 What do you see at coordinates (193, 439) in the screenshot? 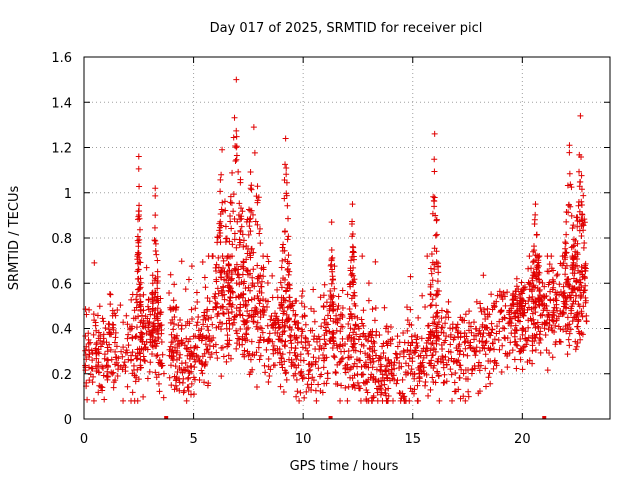
I see `x-tick-label: 5` at bounding box center [193, 439].